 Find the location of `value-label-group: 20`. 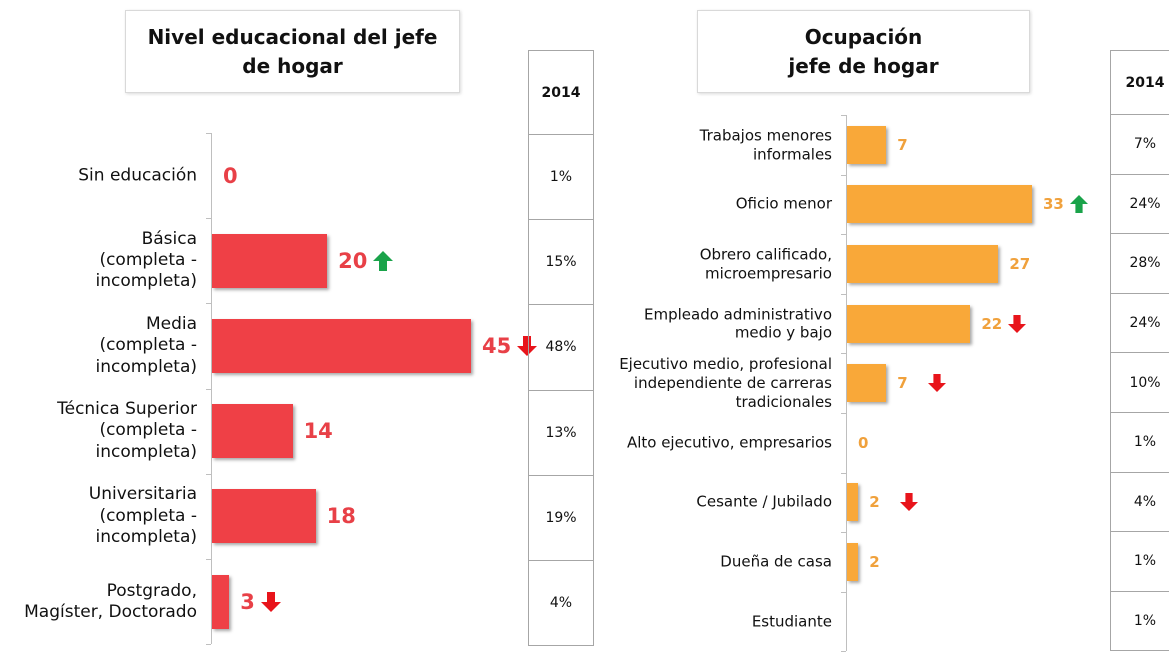

value-label-group: 20 is located at coordinates (366, 260).